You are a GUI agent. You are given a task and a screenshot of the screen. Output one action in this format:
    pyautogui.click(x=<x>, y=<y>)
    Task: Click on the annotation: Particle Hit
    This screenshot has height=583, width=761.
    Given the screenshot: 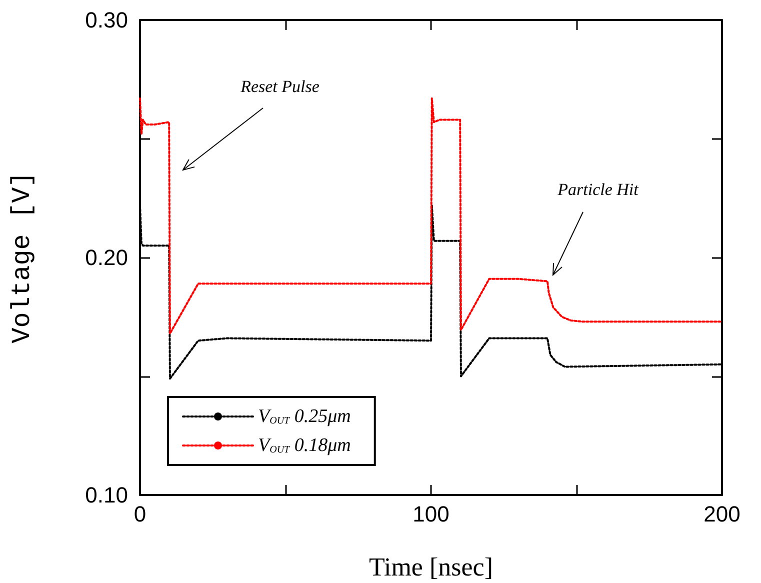 What is the action you would take?
    pyautogui.click(x=598, y=189)
    